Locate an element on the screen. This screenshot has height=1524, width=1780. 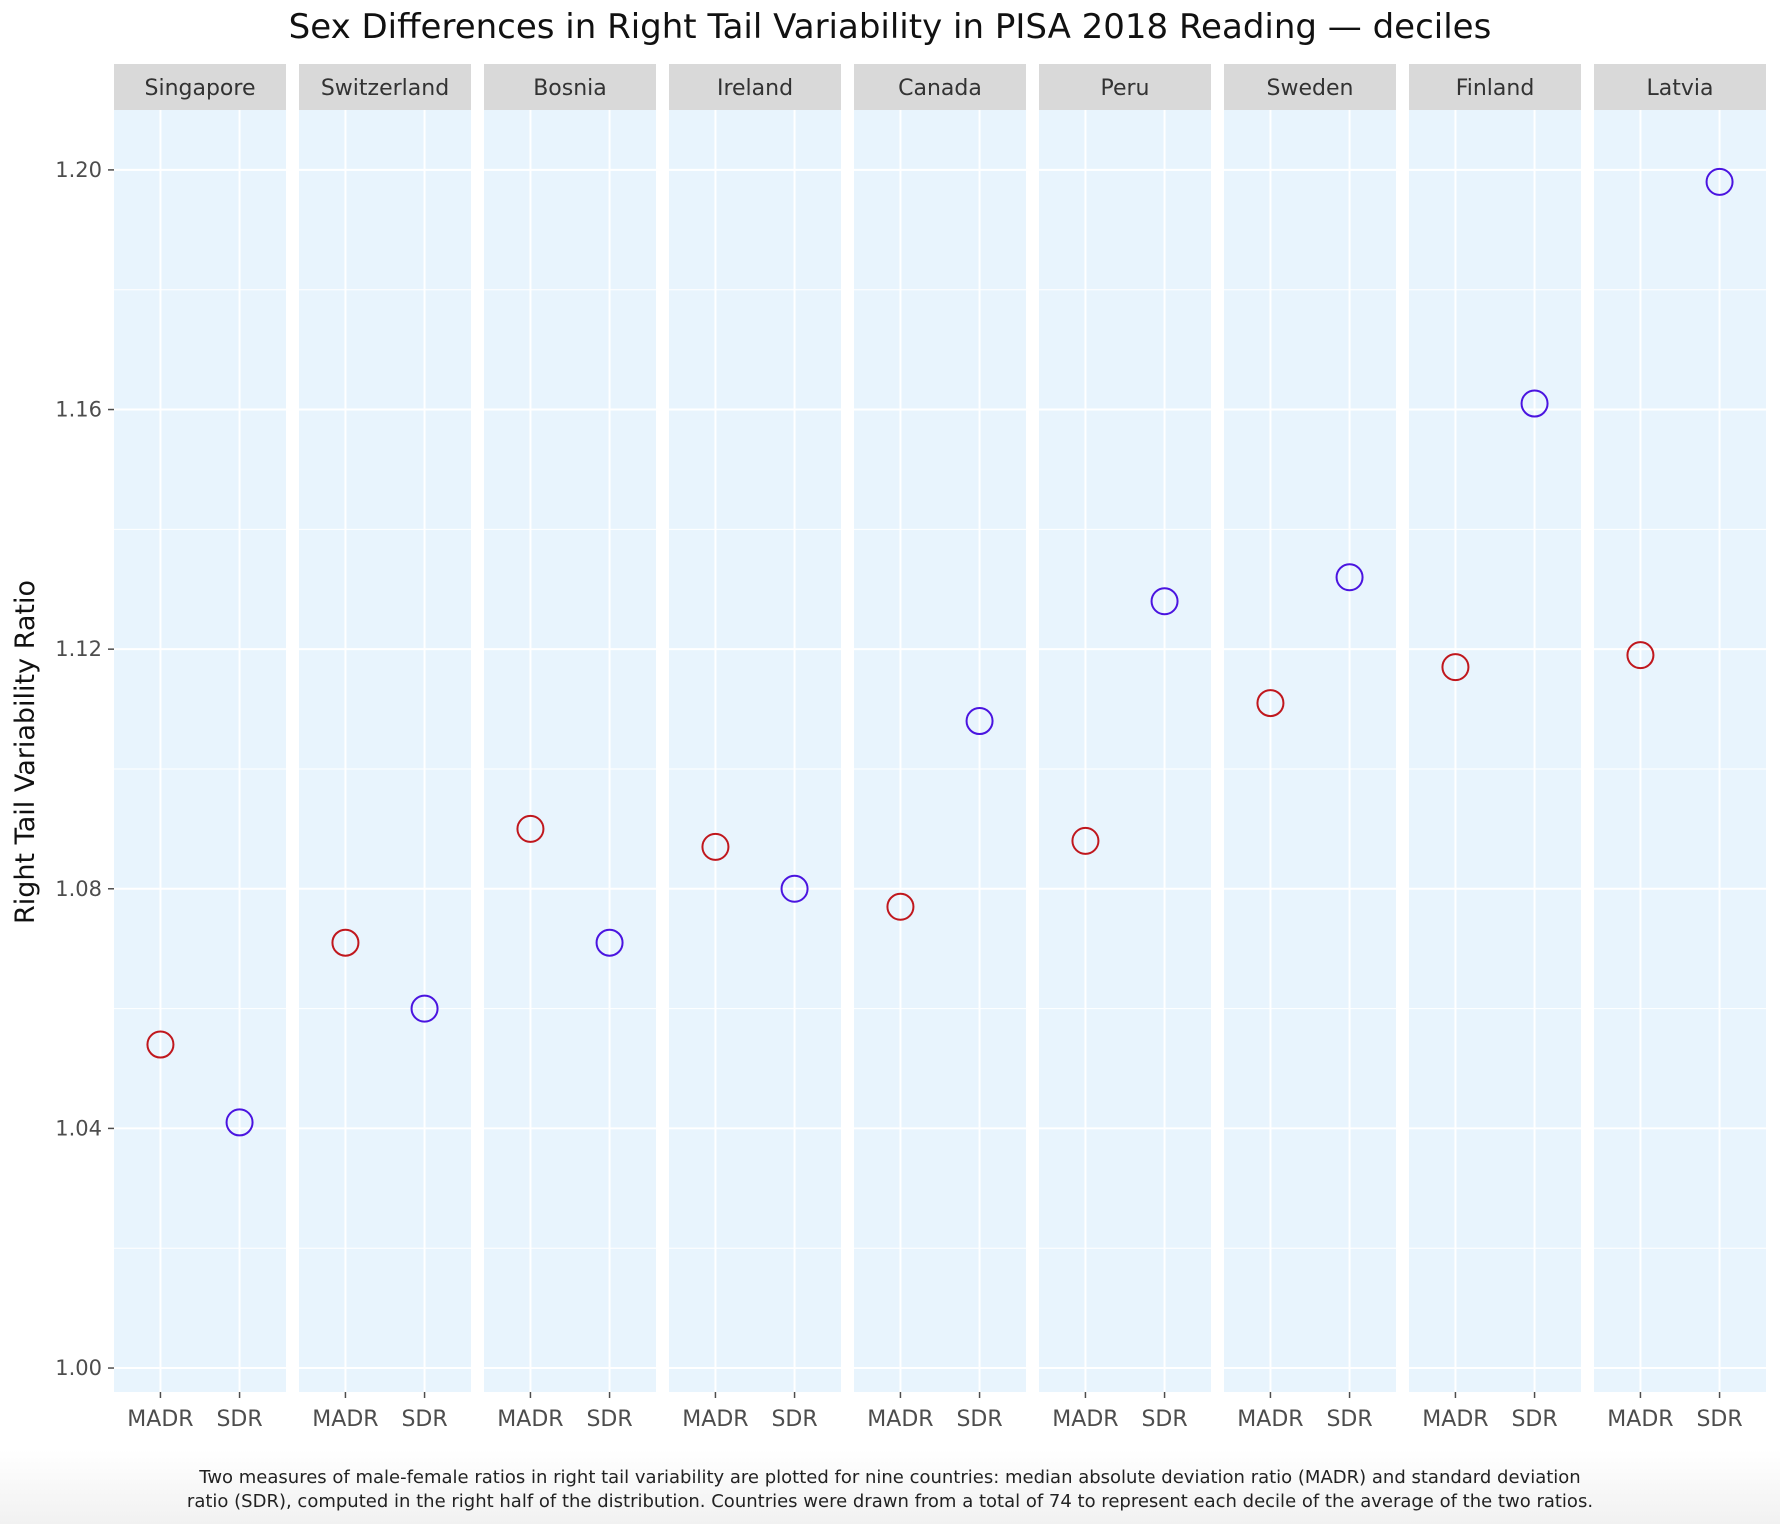
y-tick-label: 1.08 is located at coordinates (78, 889).